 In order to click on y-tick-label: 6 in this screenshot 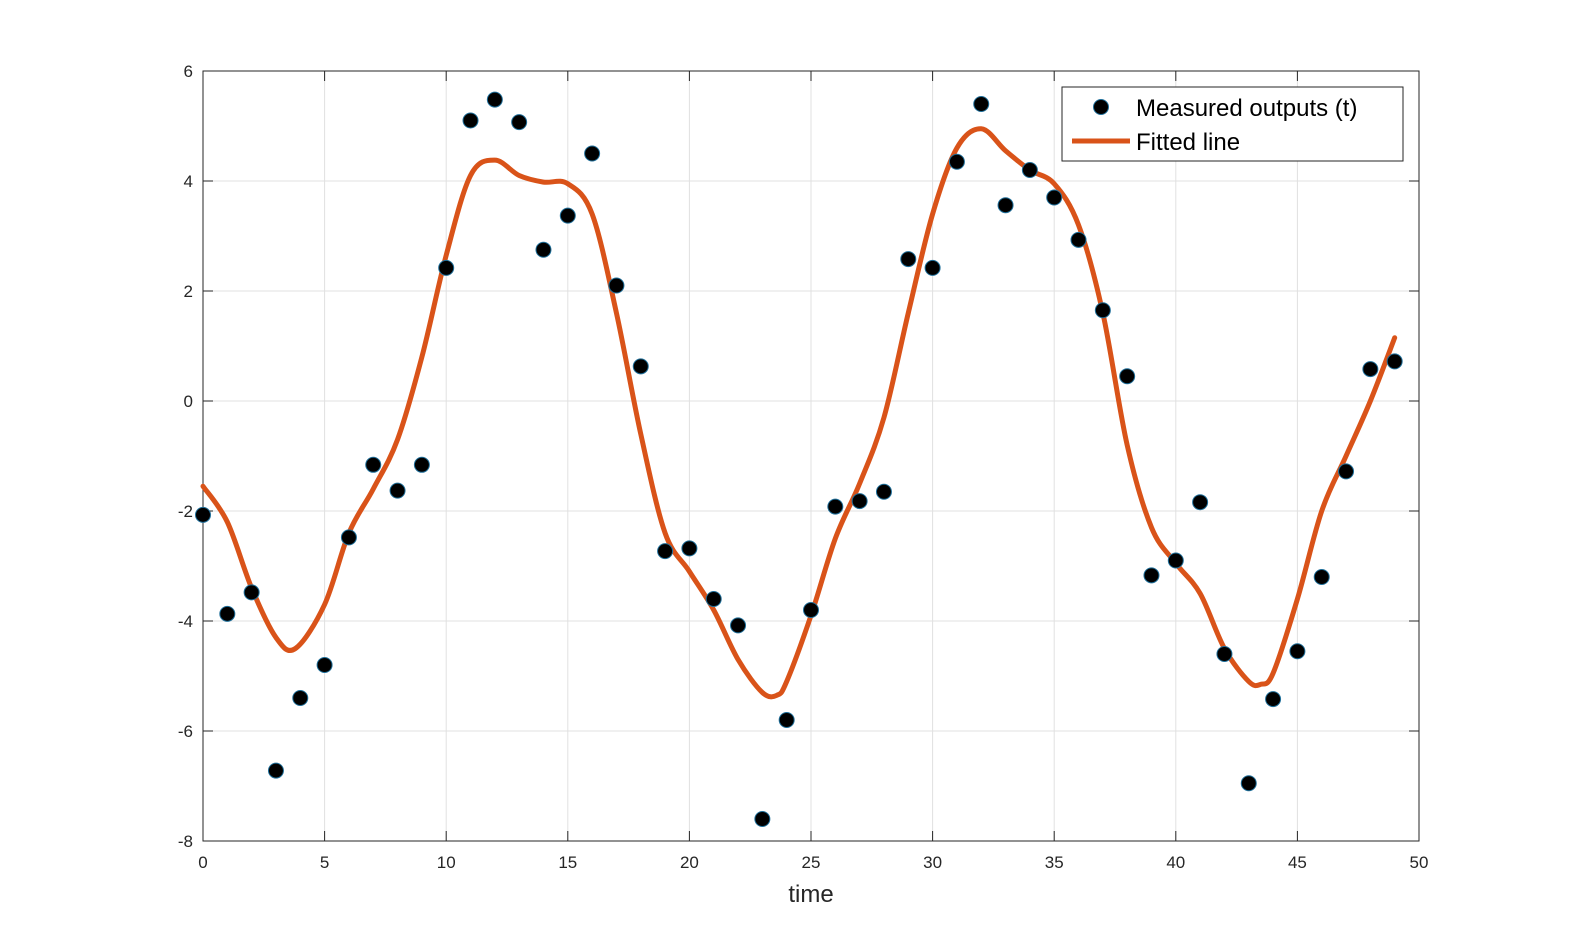, I will do `click(188, 71)`.